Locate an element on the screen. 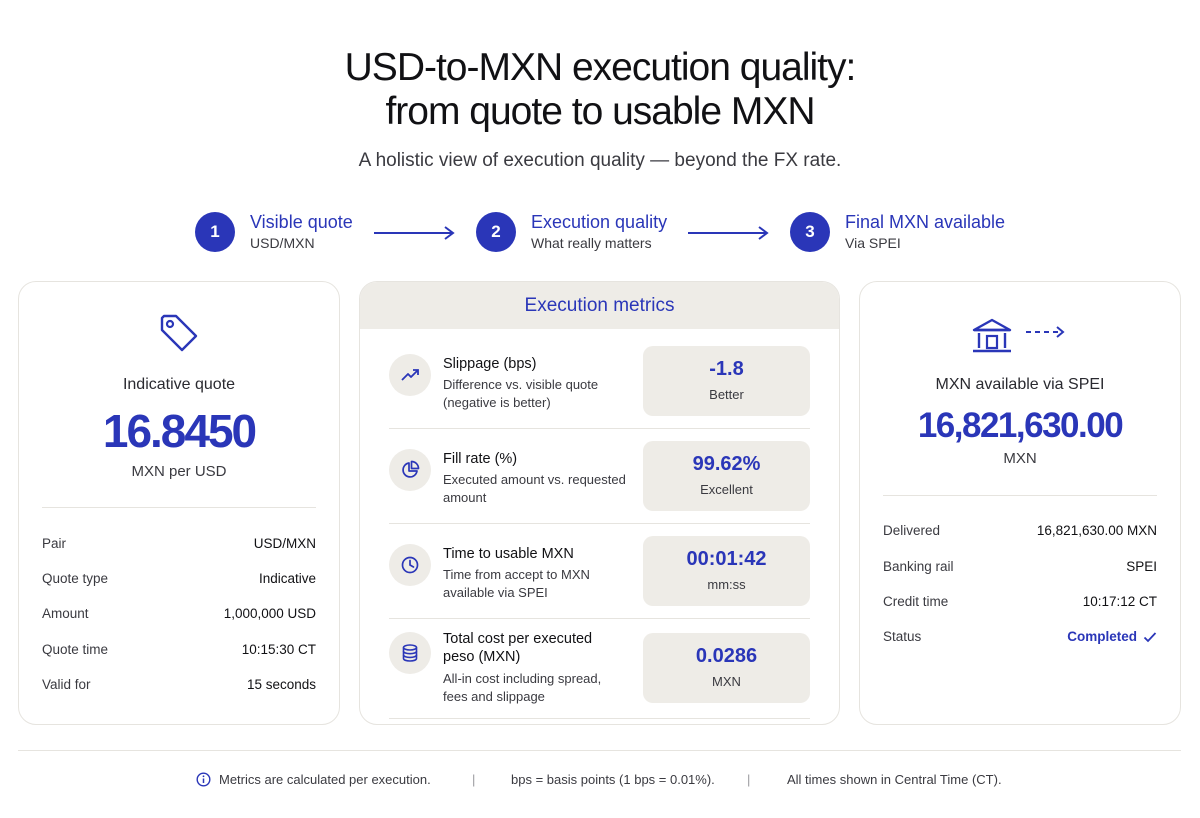 Image resolution: width=1200 pixels, height=818 pixels. metric-note: Excellent is located at coordinates (726, 489).